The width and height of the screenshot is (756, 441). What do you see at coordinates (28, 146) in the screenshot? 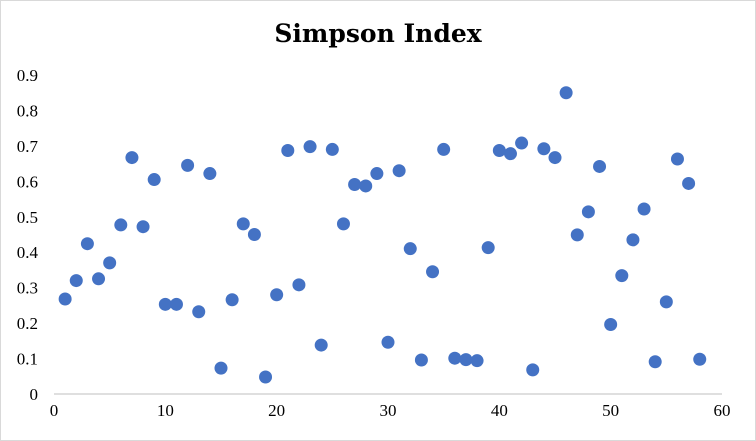
I see `y-tick-label: 0.7` at bounding box center [28, 146].